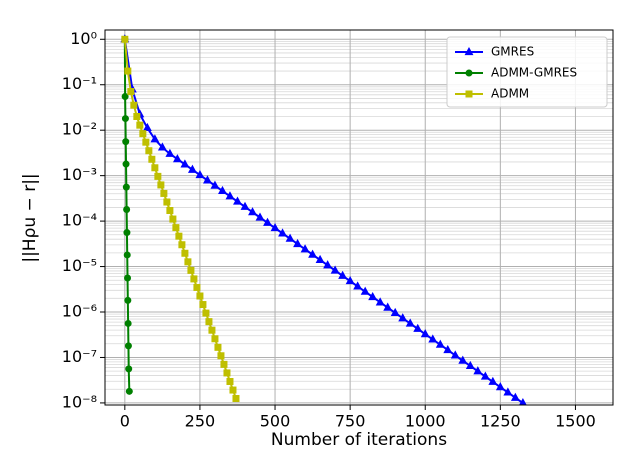  I want to click on legend-label: GMRES, so click(512, 52).